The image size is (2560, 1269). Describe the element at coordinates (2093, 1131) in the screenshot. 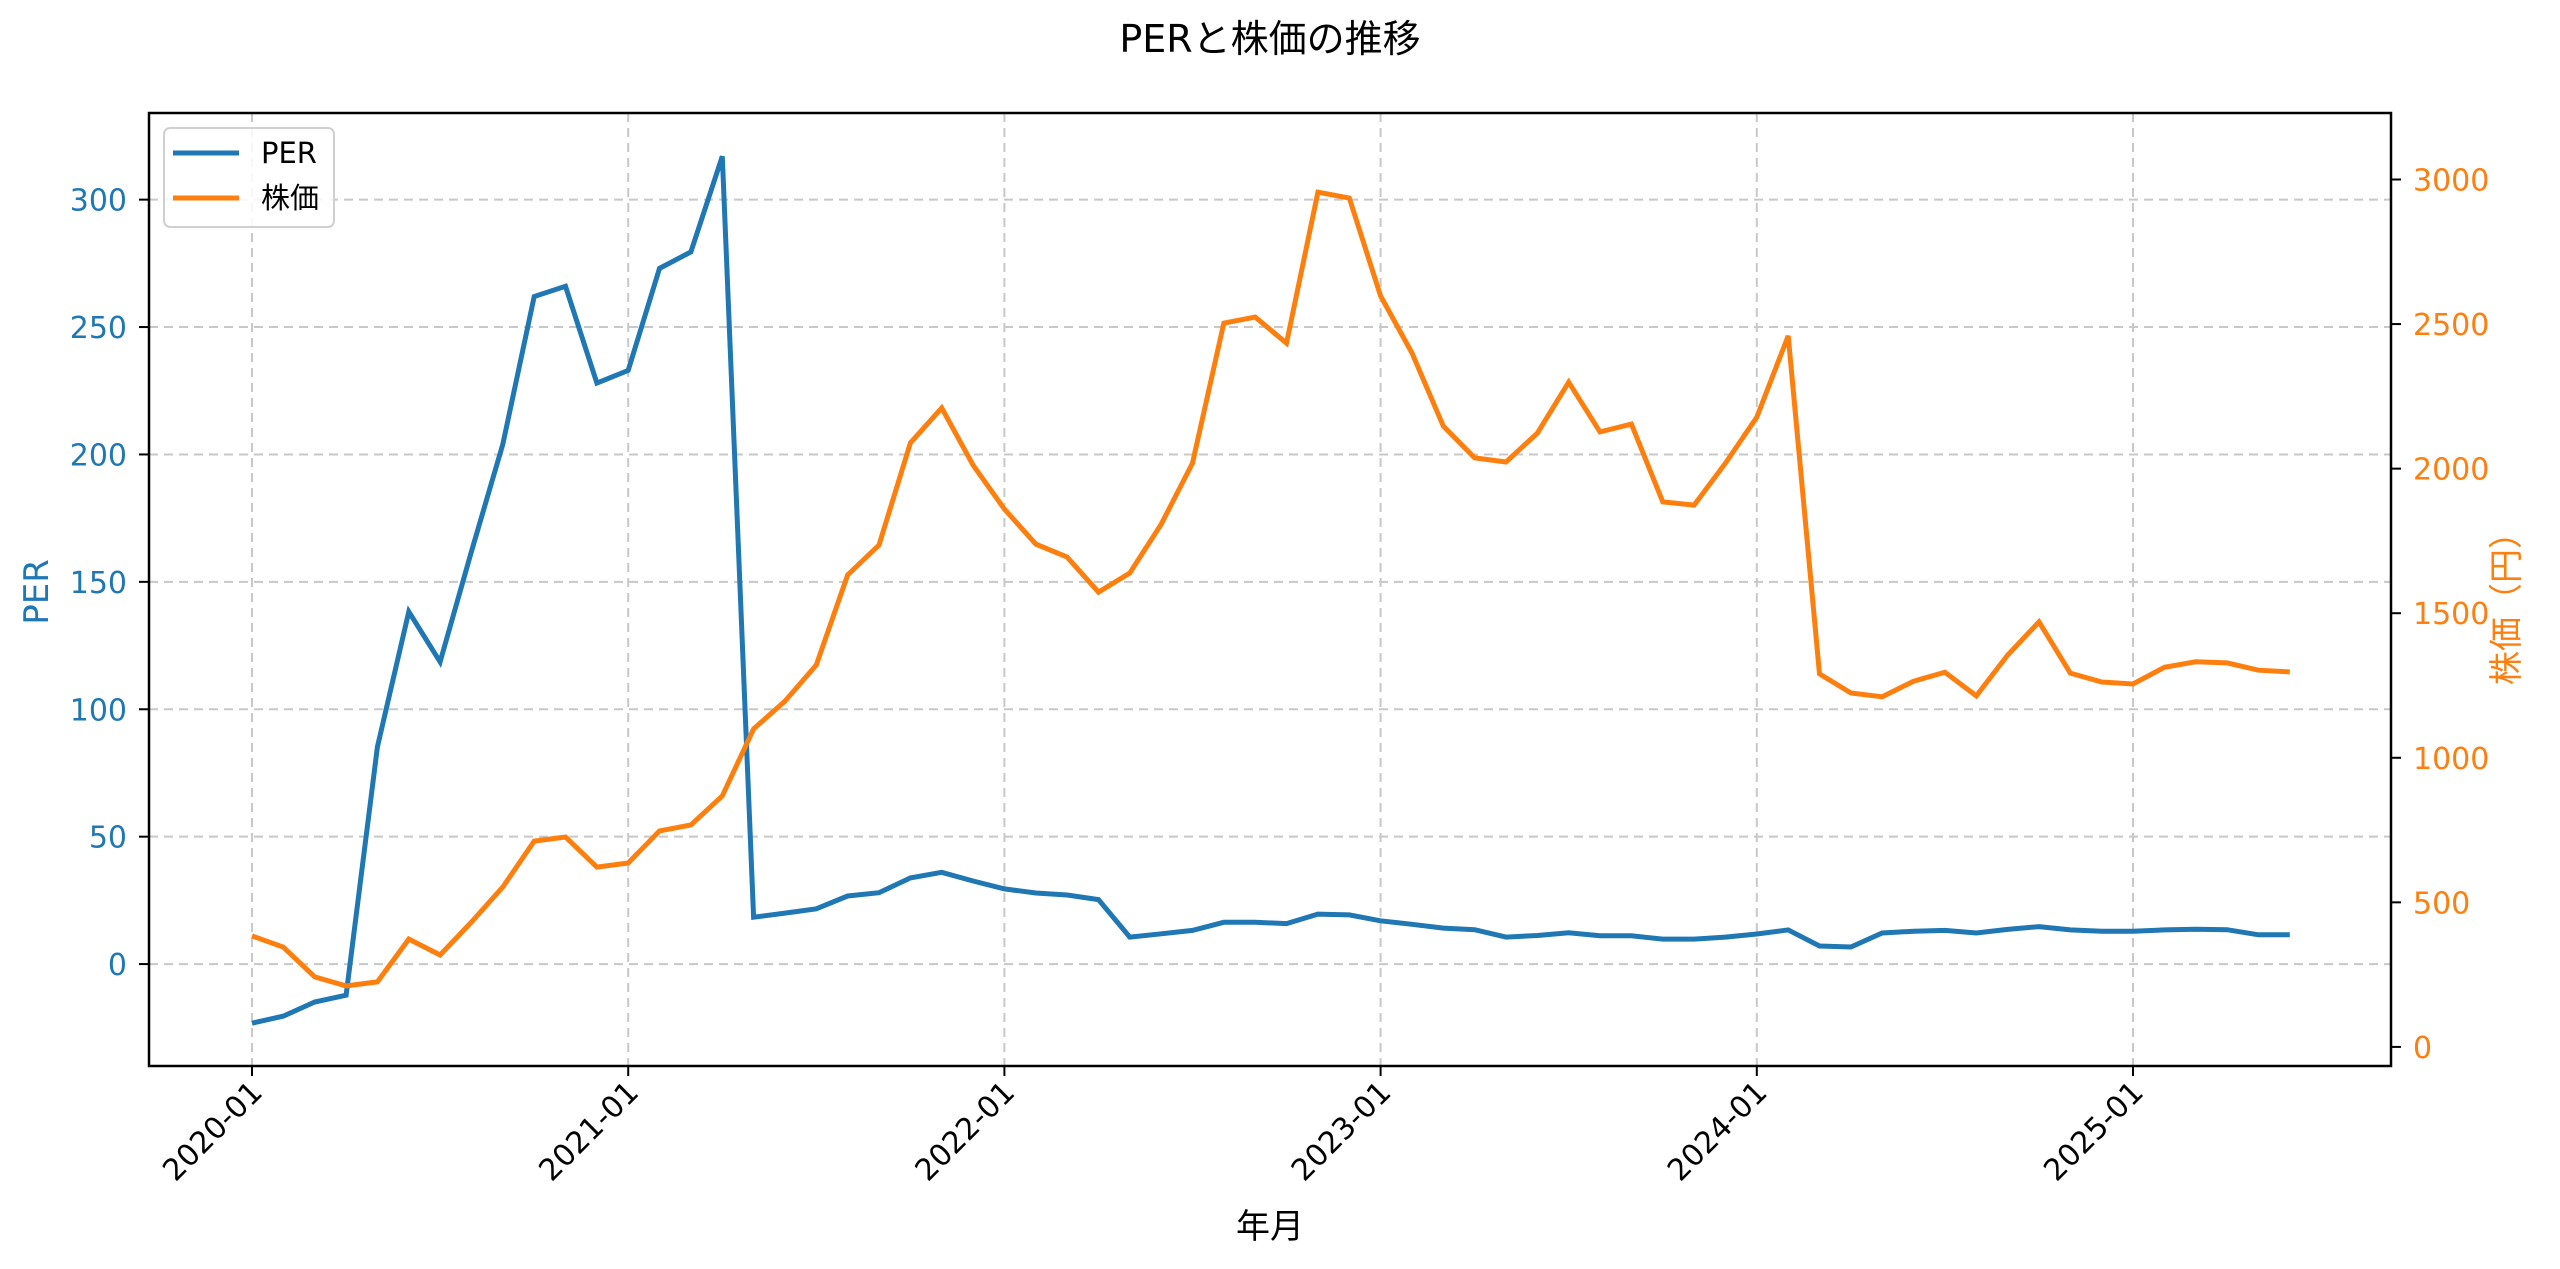

I see `x-tick-label: 2025-01` at that location.